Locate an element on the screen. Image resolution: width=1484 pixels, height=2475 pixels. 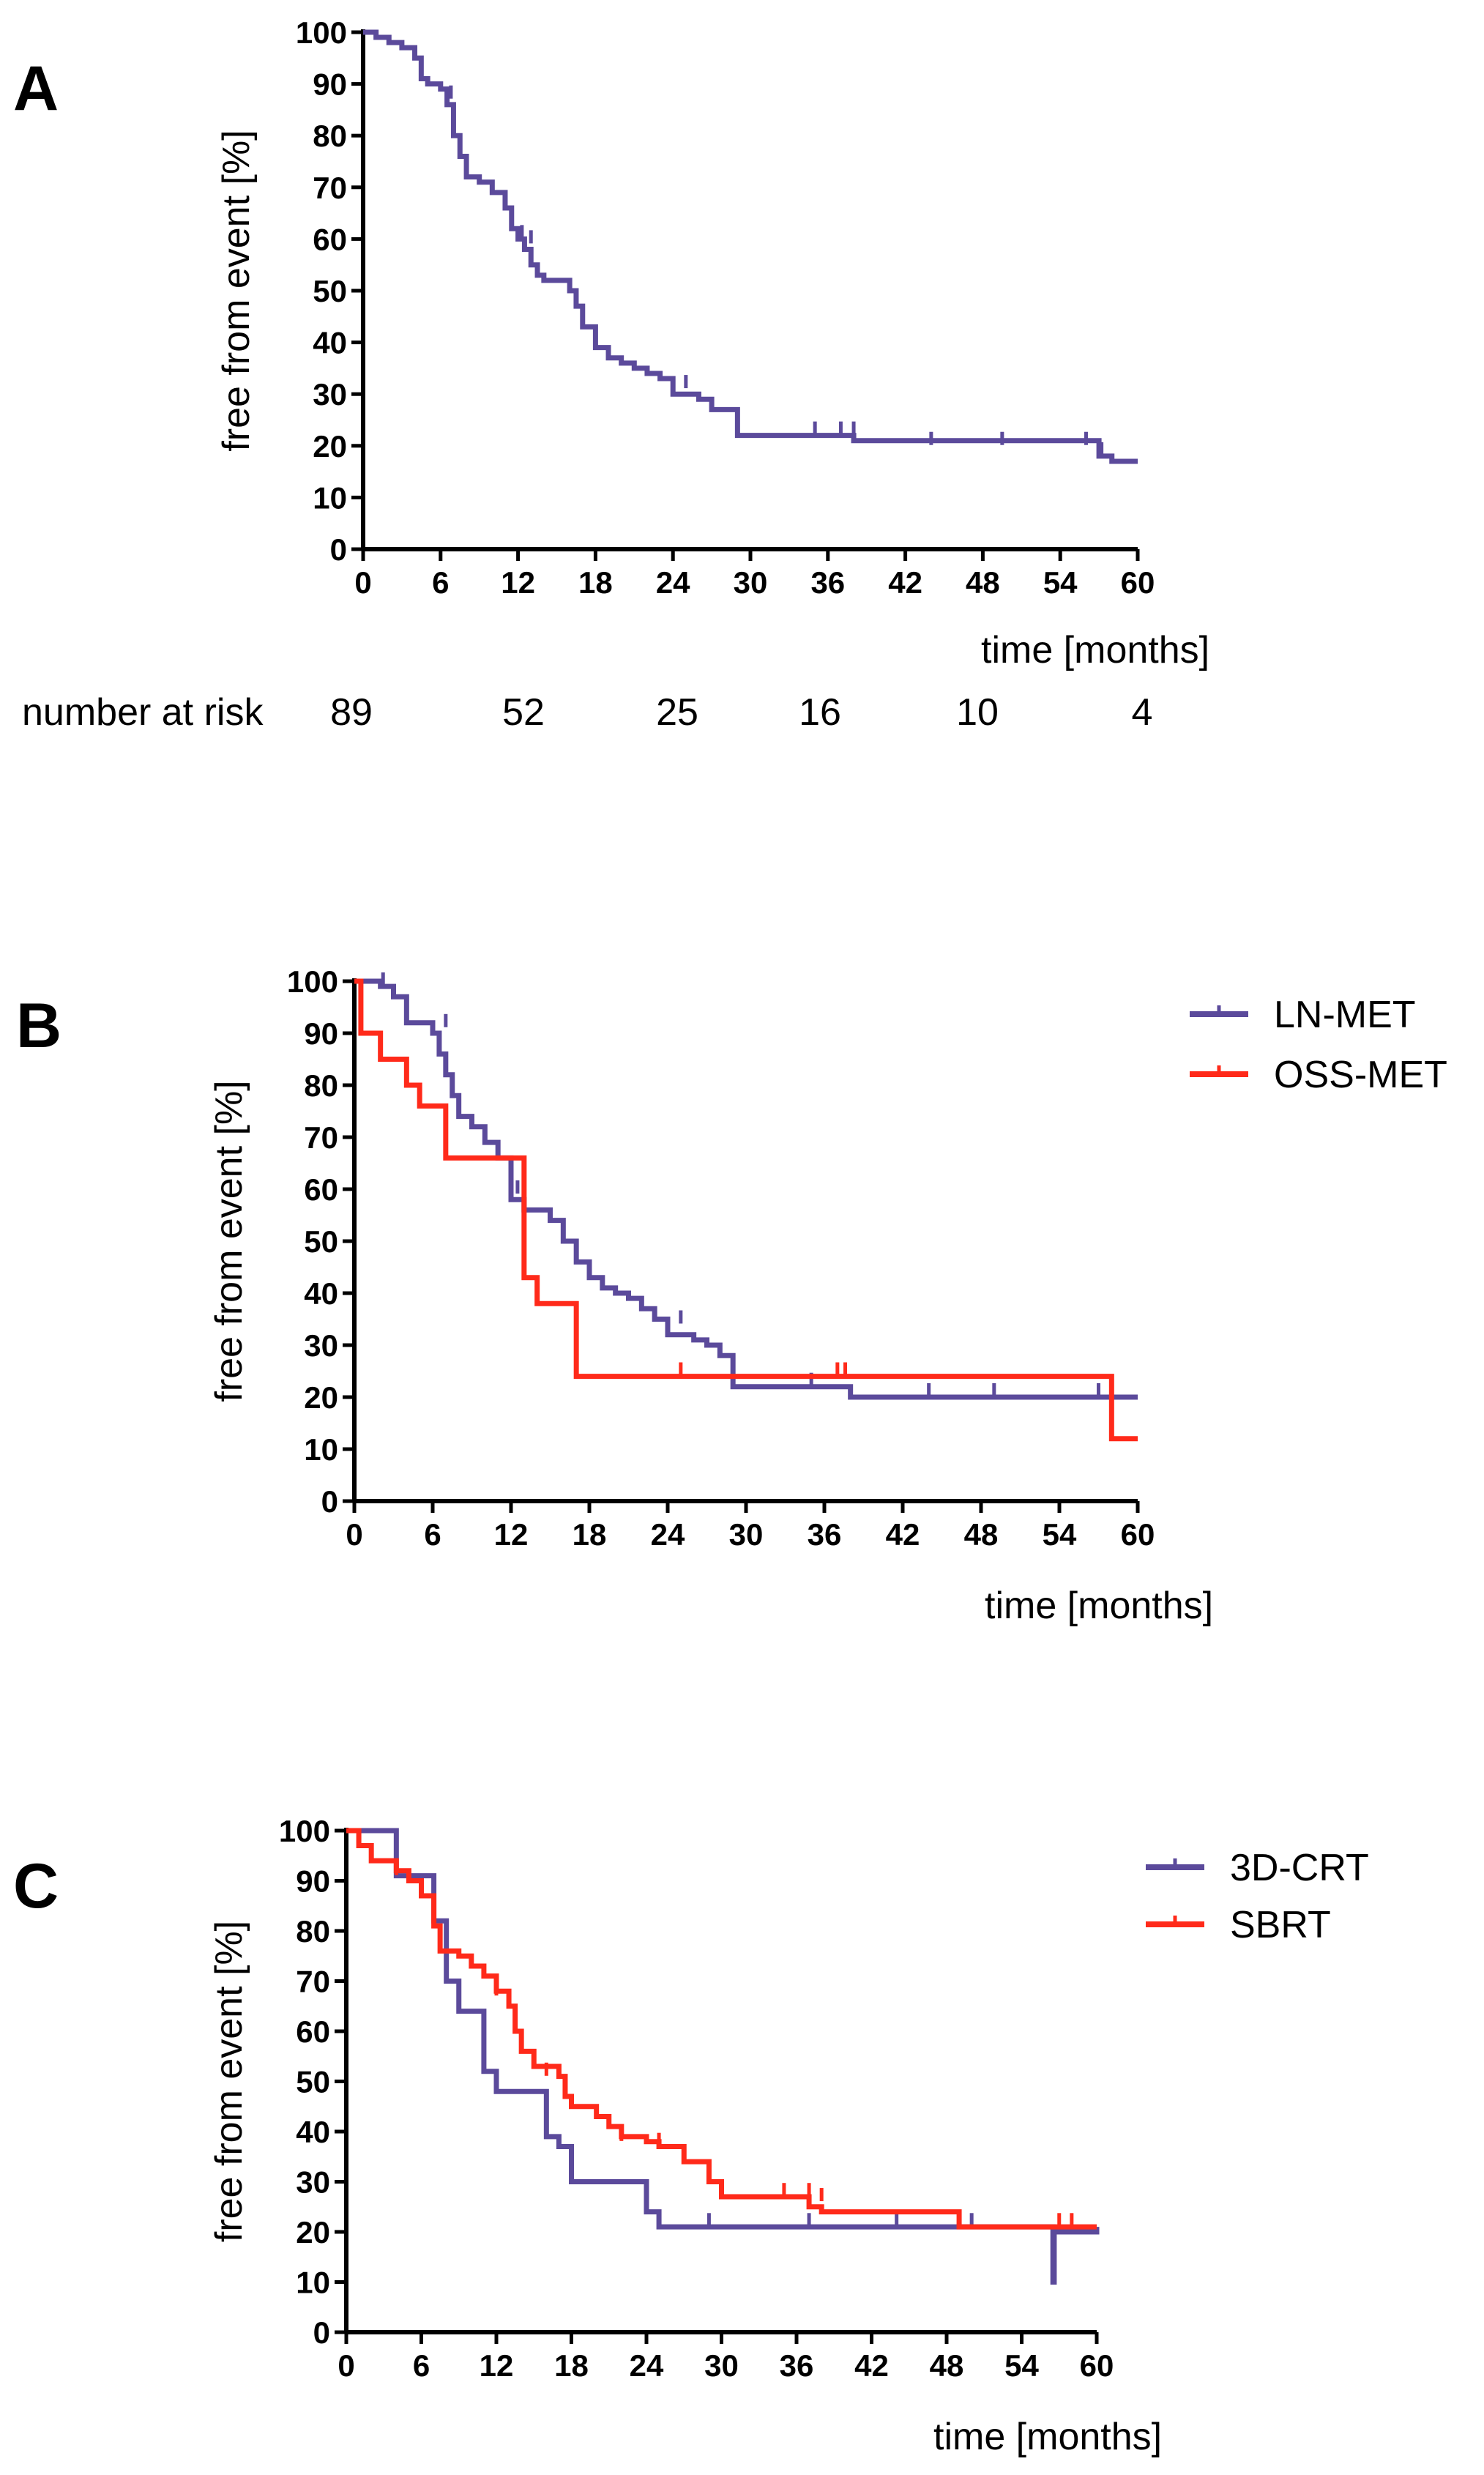
series-line-oss-met is located at coordinates (746, 1210).